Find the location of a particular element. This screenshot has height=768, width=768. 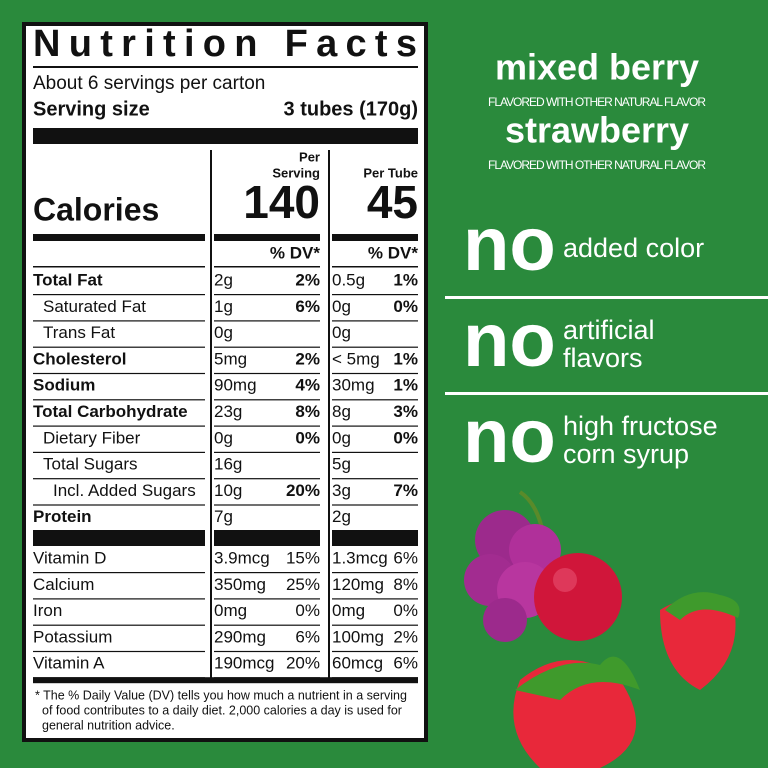

tube-dv: 6% is located at coordinates (405, 663).